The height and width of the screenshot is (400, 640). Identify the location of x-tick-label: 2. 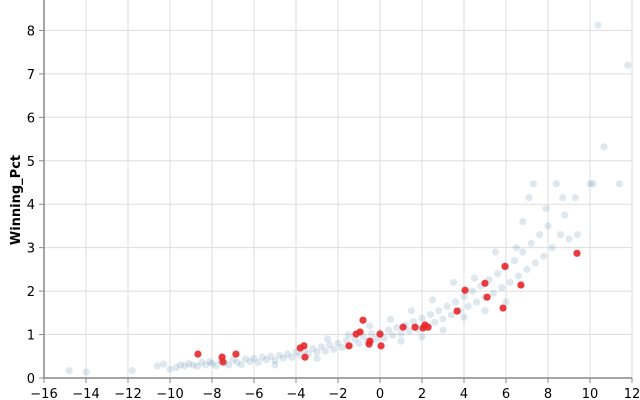
(422, 393).